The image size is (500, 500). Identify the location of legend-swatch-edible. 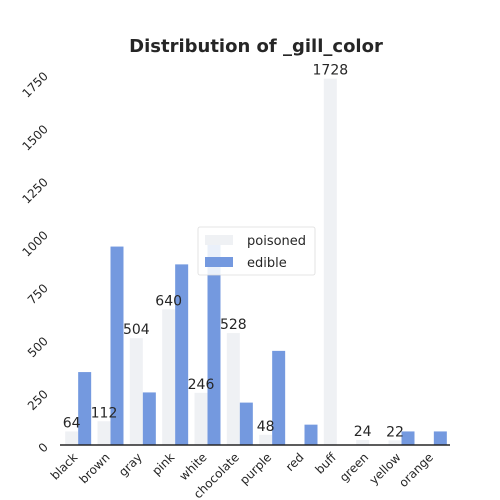
(219, 262).